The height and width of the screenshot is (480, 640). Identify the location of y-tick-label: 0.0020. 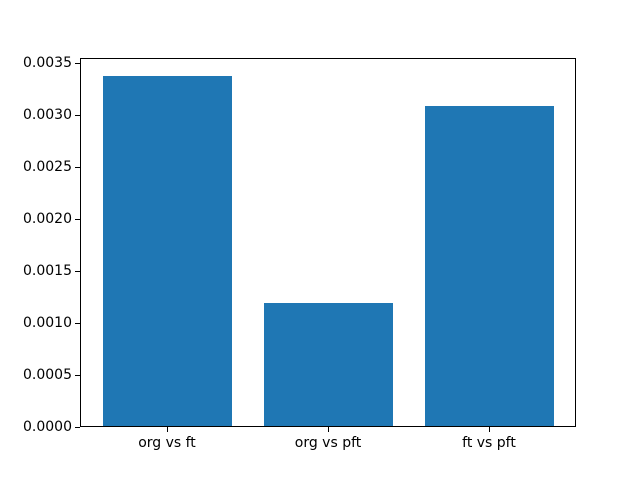
(47, 219).